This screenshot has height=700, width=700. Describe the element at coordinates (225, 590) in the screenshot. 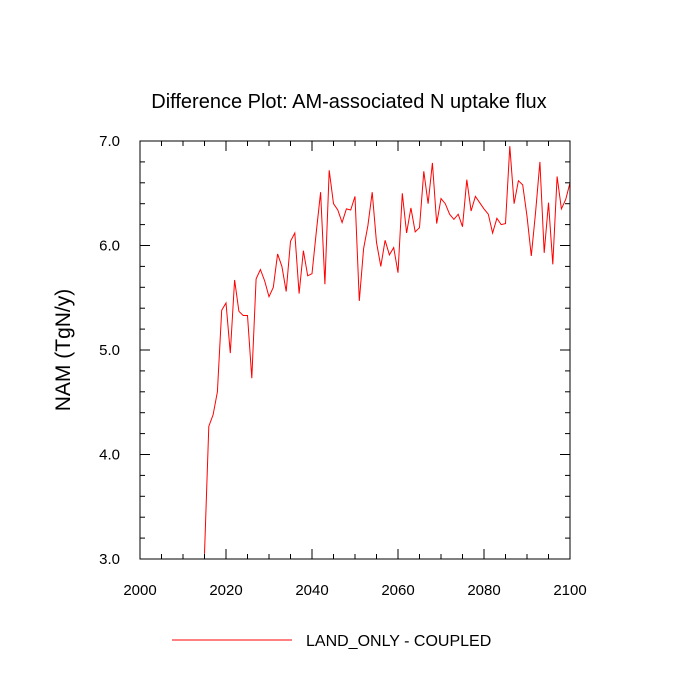

I see `x-tick-label: 2020` at that location.